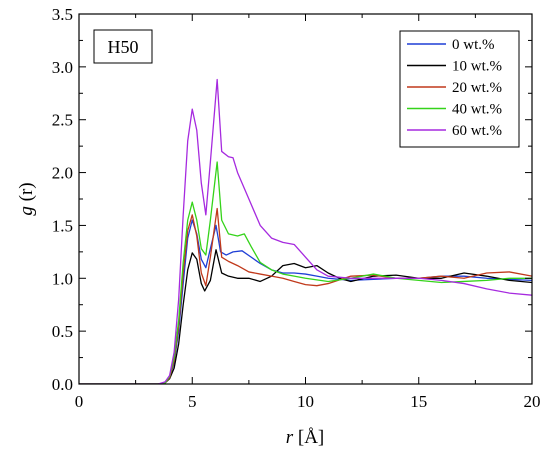 This screenshot has width=550, height=455. I want to click on annotation-frame, so click(123, 46).